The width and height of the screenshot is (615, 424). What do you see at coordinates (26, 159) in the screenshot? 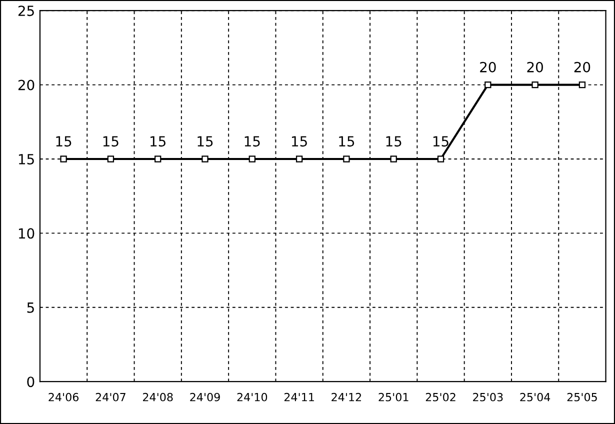
I see `y-tick-label: 15` at bounding box center [26, 159].